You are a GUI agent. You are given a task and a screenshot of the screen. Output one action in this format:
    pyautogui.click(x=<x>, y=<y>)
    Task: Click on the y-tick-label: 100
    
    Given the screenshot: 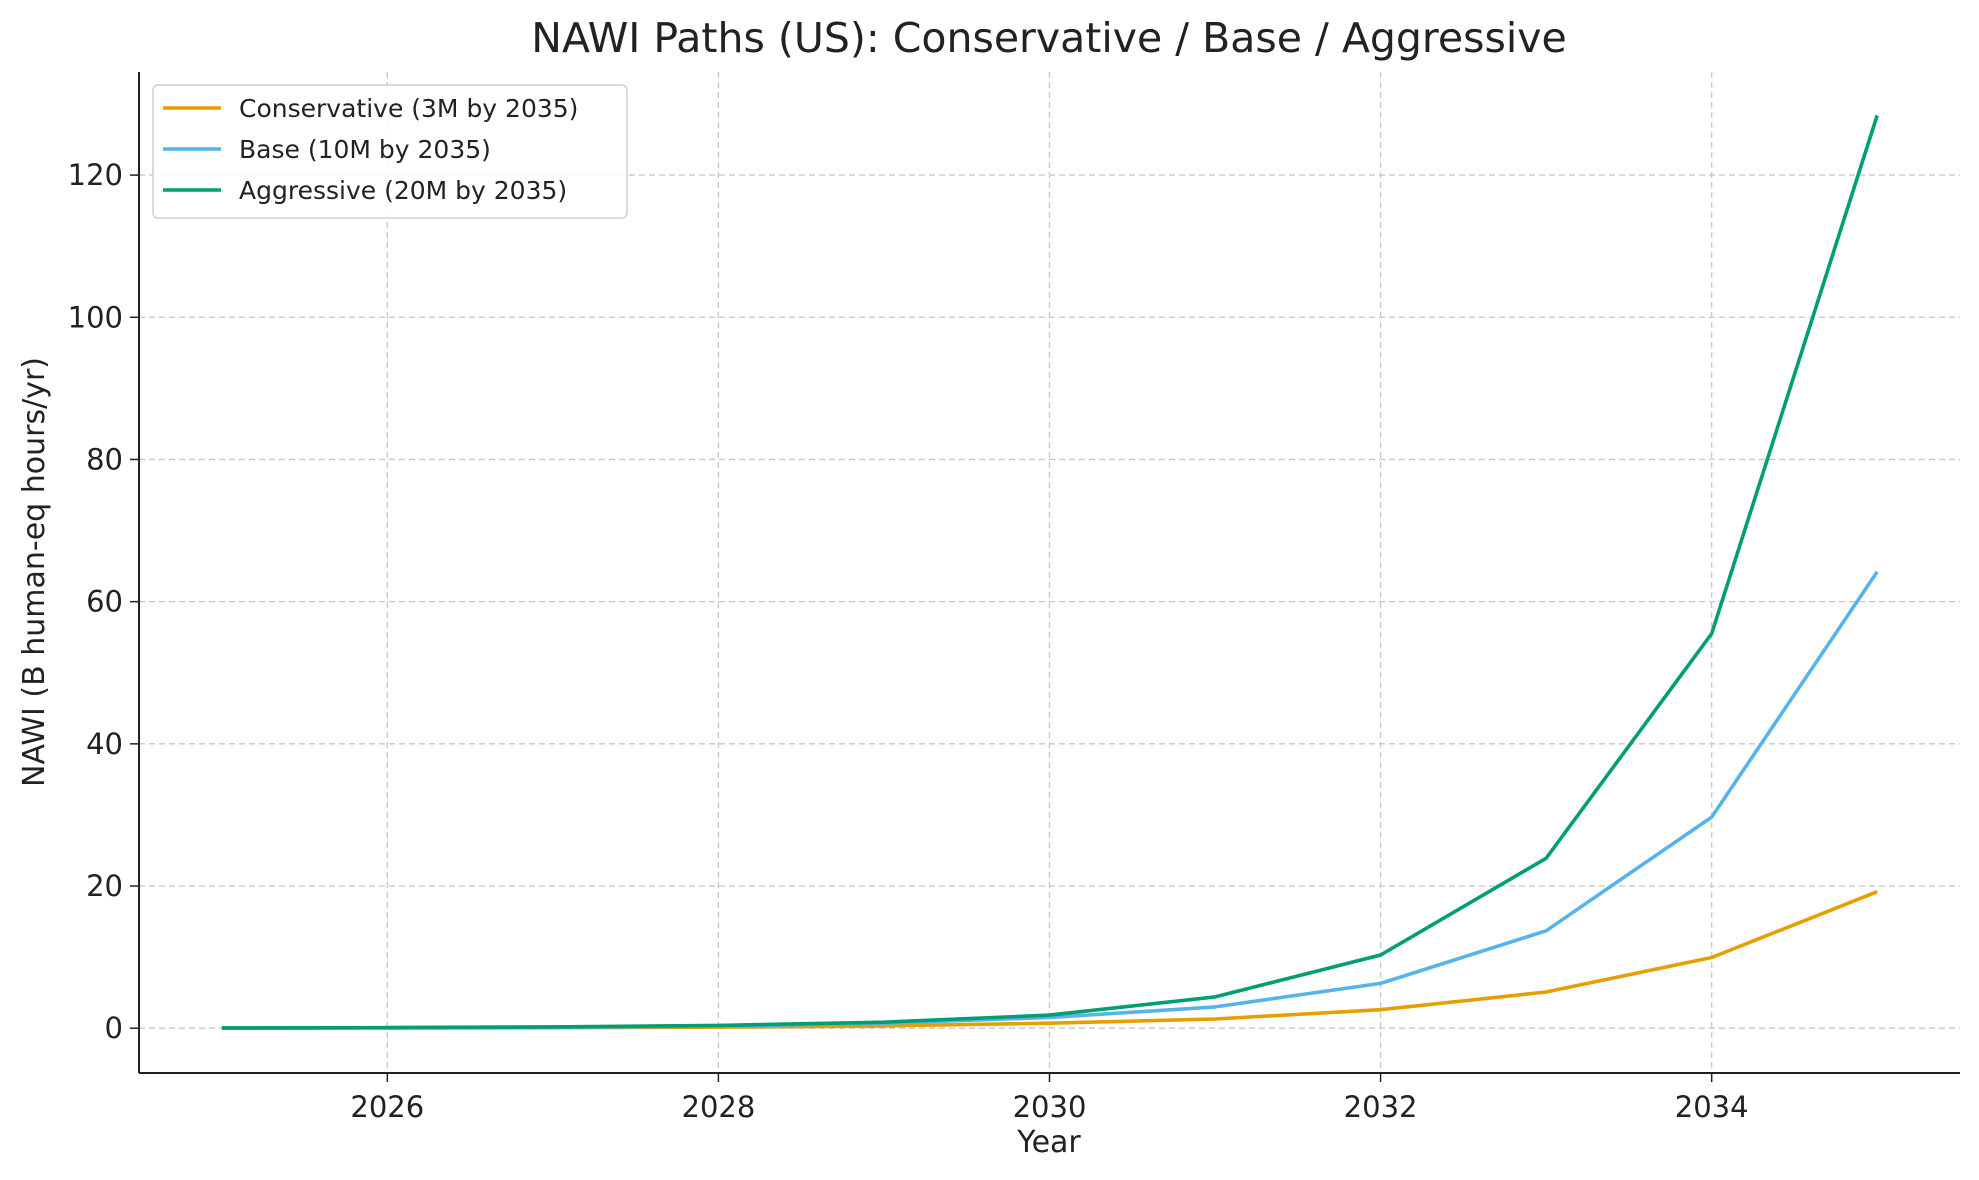 What is the action you would take?
    pyautogui.click(x=95, y=317)
    